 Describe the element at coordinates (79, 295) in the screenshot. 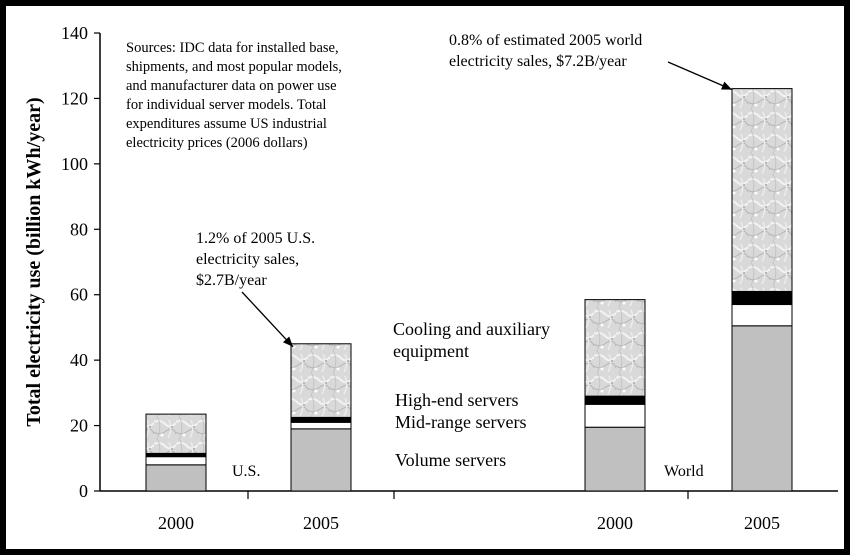

I see `y-tick-label: 60` at that location.